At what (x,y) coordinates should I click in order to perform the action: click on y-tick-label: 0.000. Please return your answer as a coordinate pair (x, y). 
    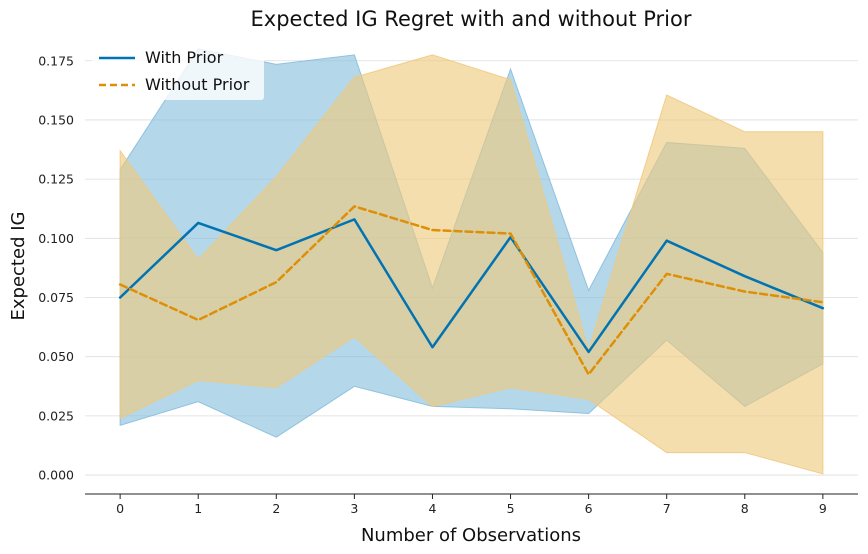
    Looking at the image, I should click on (56, 475).